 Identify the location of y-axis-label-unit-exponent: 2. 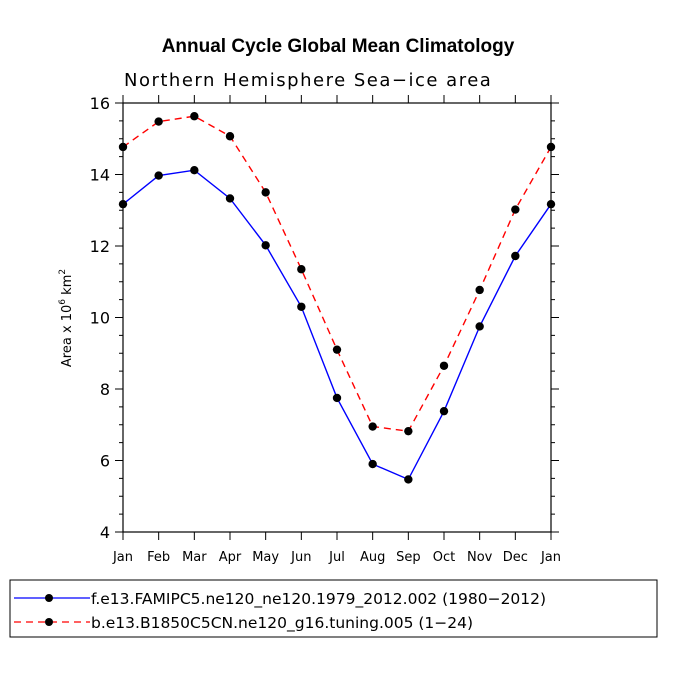
(63, 272).